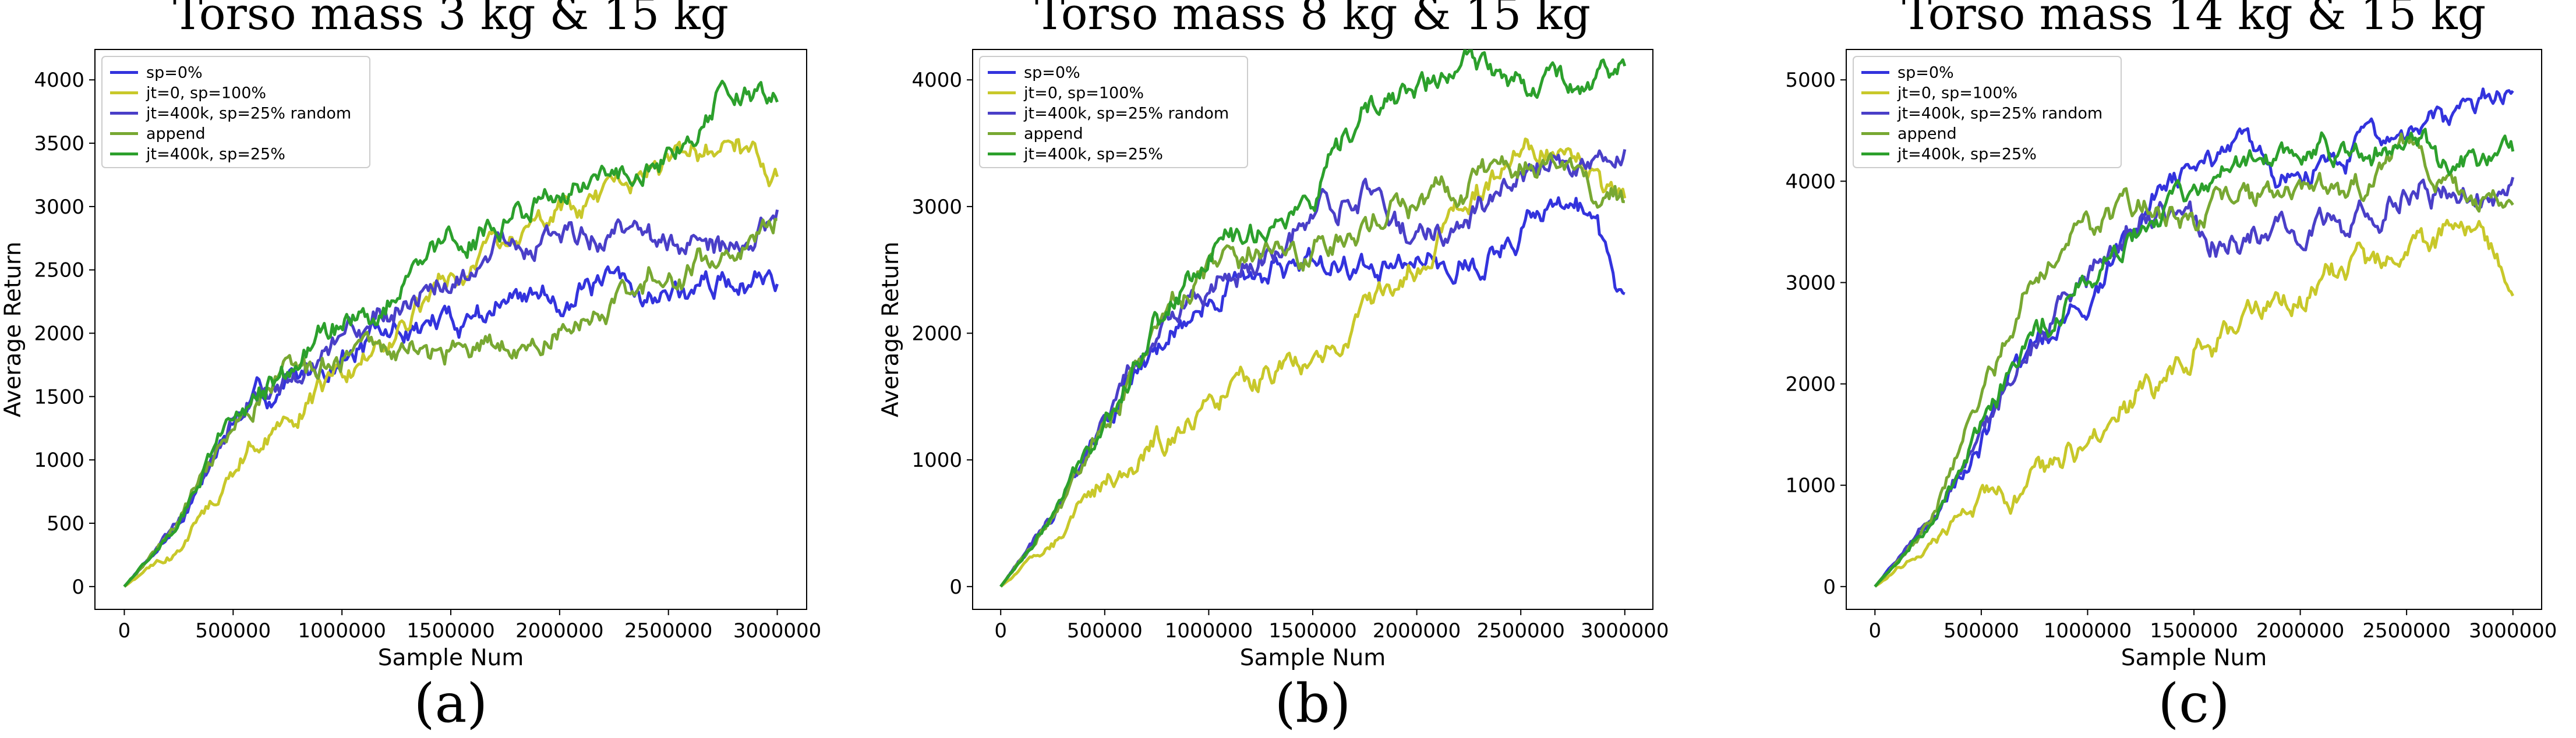 This screenshot has height=738, width=2576. I want to click on chart-title: Torso mass 3 kg & 15 kg, so click(451, 20).